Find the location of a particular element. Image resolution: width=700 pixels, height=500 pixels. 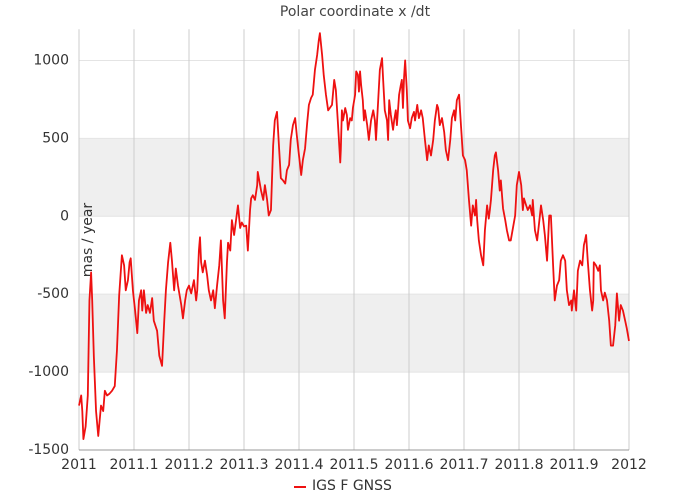

x-tick-label: 2011.9 is located at coordinates (574, 465).